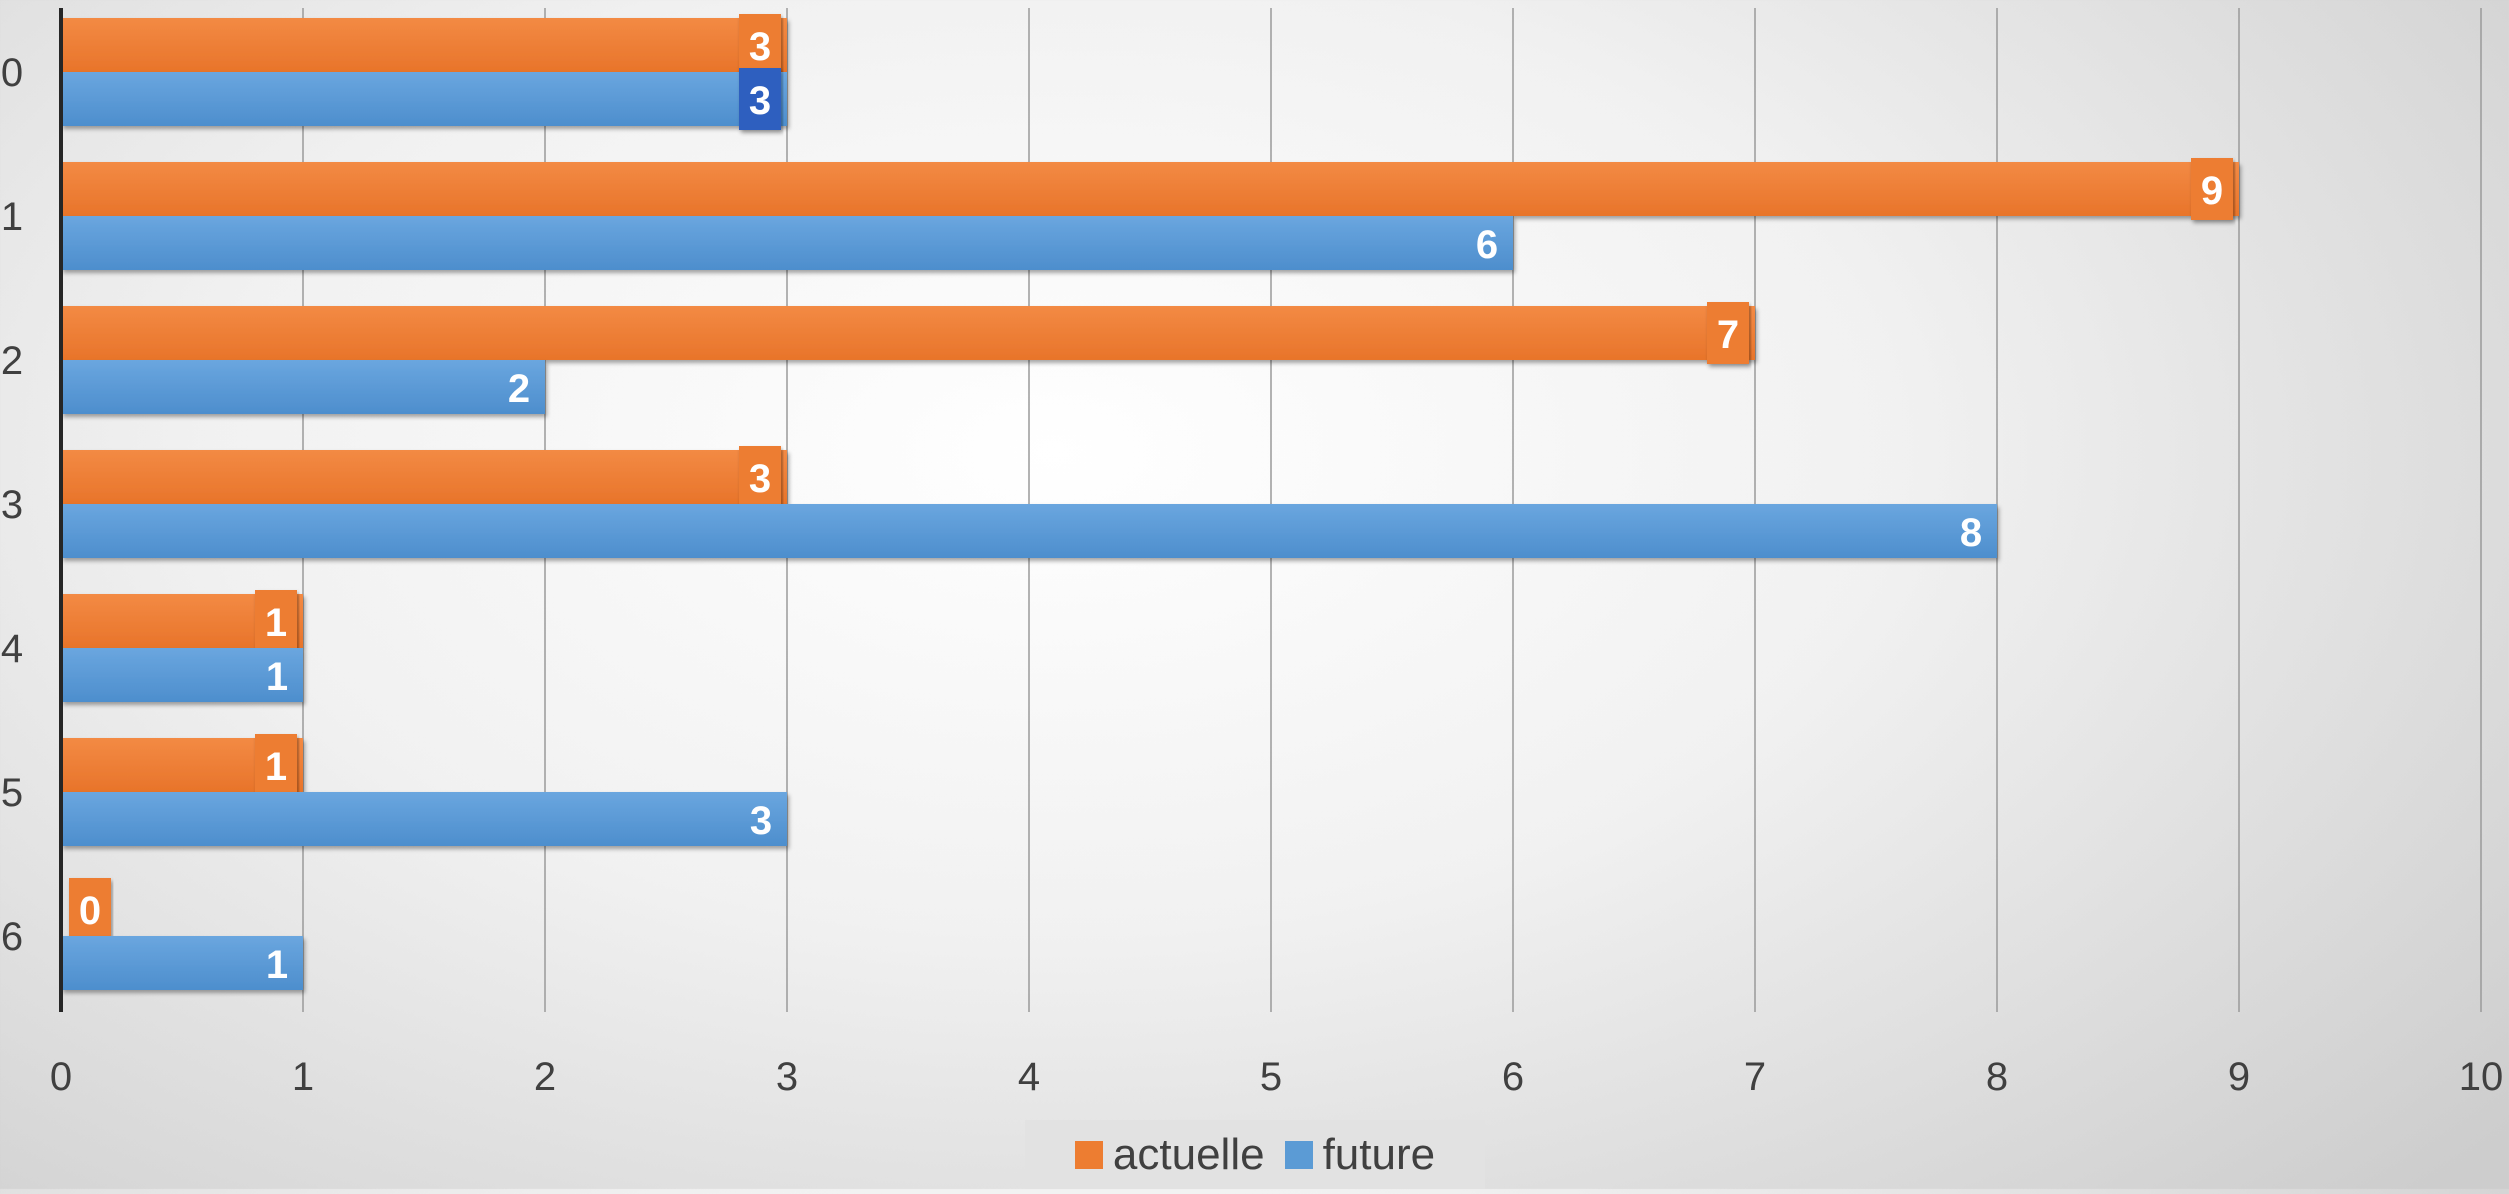  I want to click on y-tick-label-5: 5, so click(12, 793).